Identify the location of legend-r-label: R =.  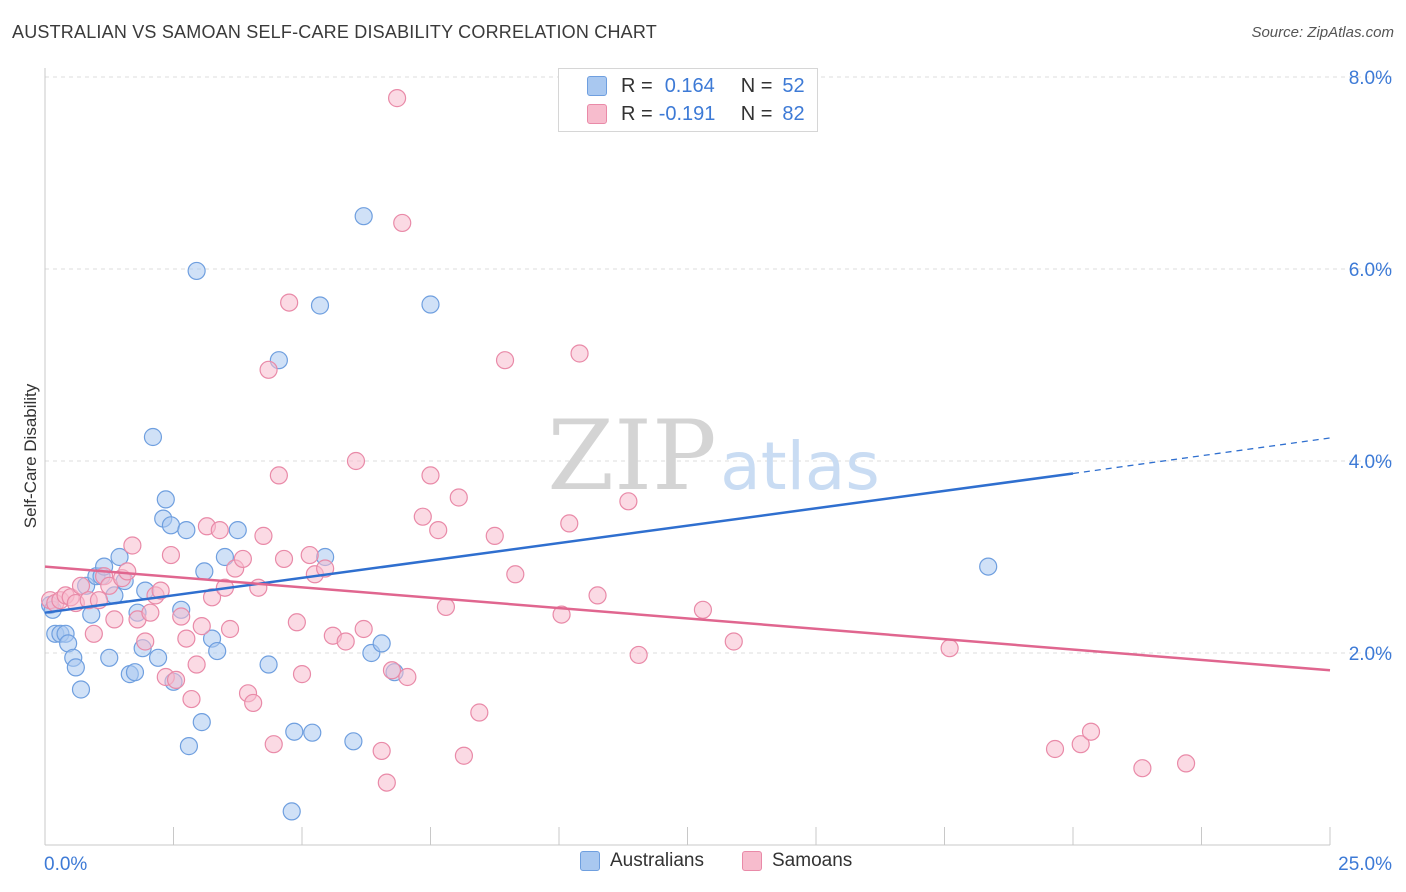
(637, 113).